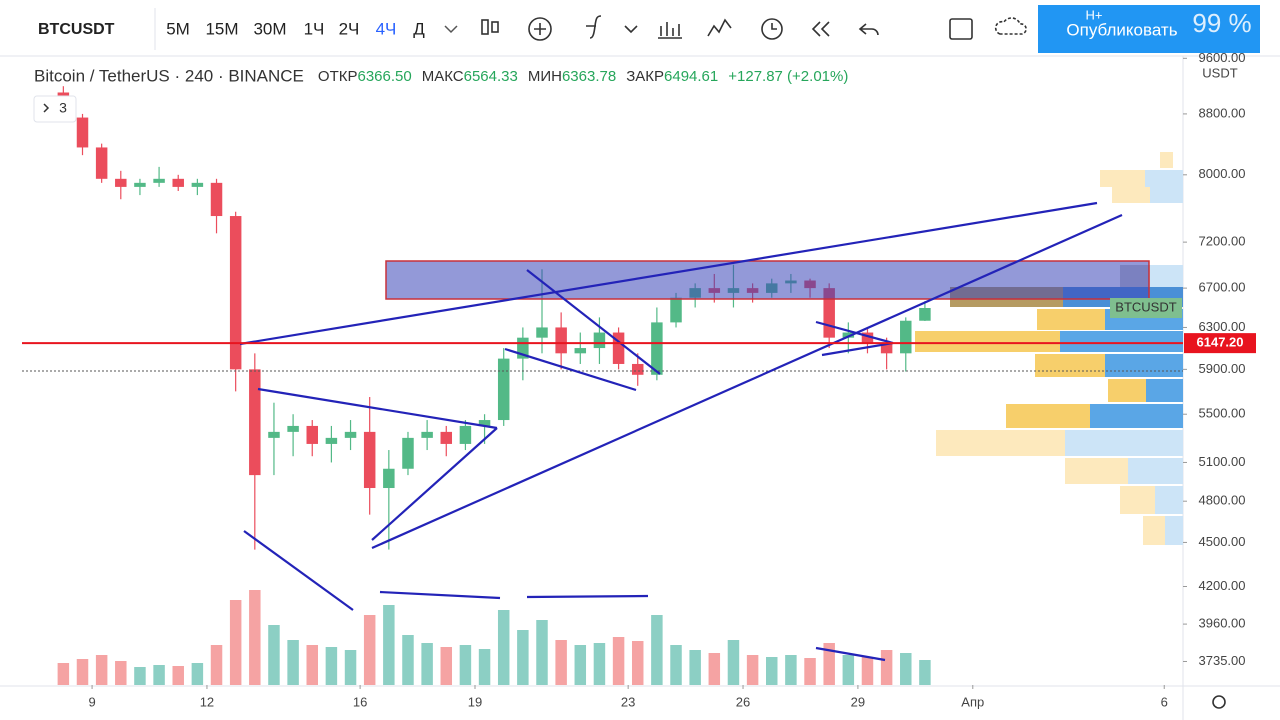  I want to click on y-tick-label: 3735.00, so click(1222, 660).